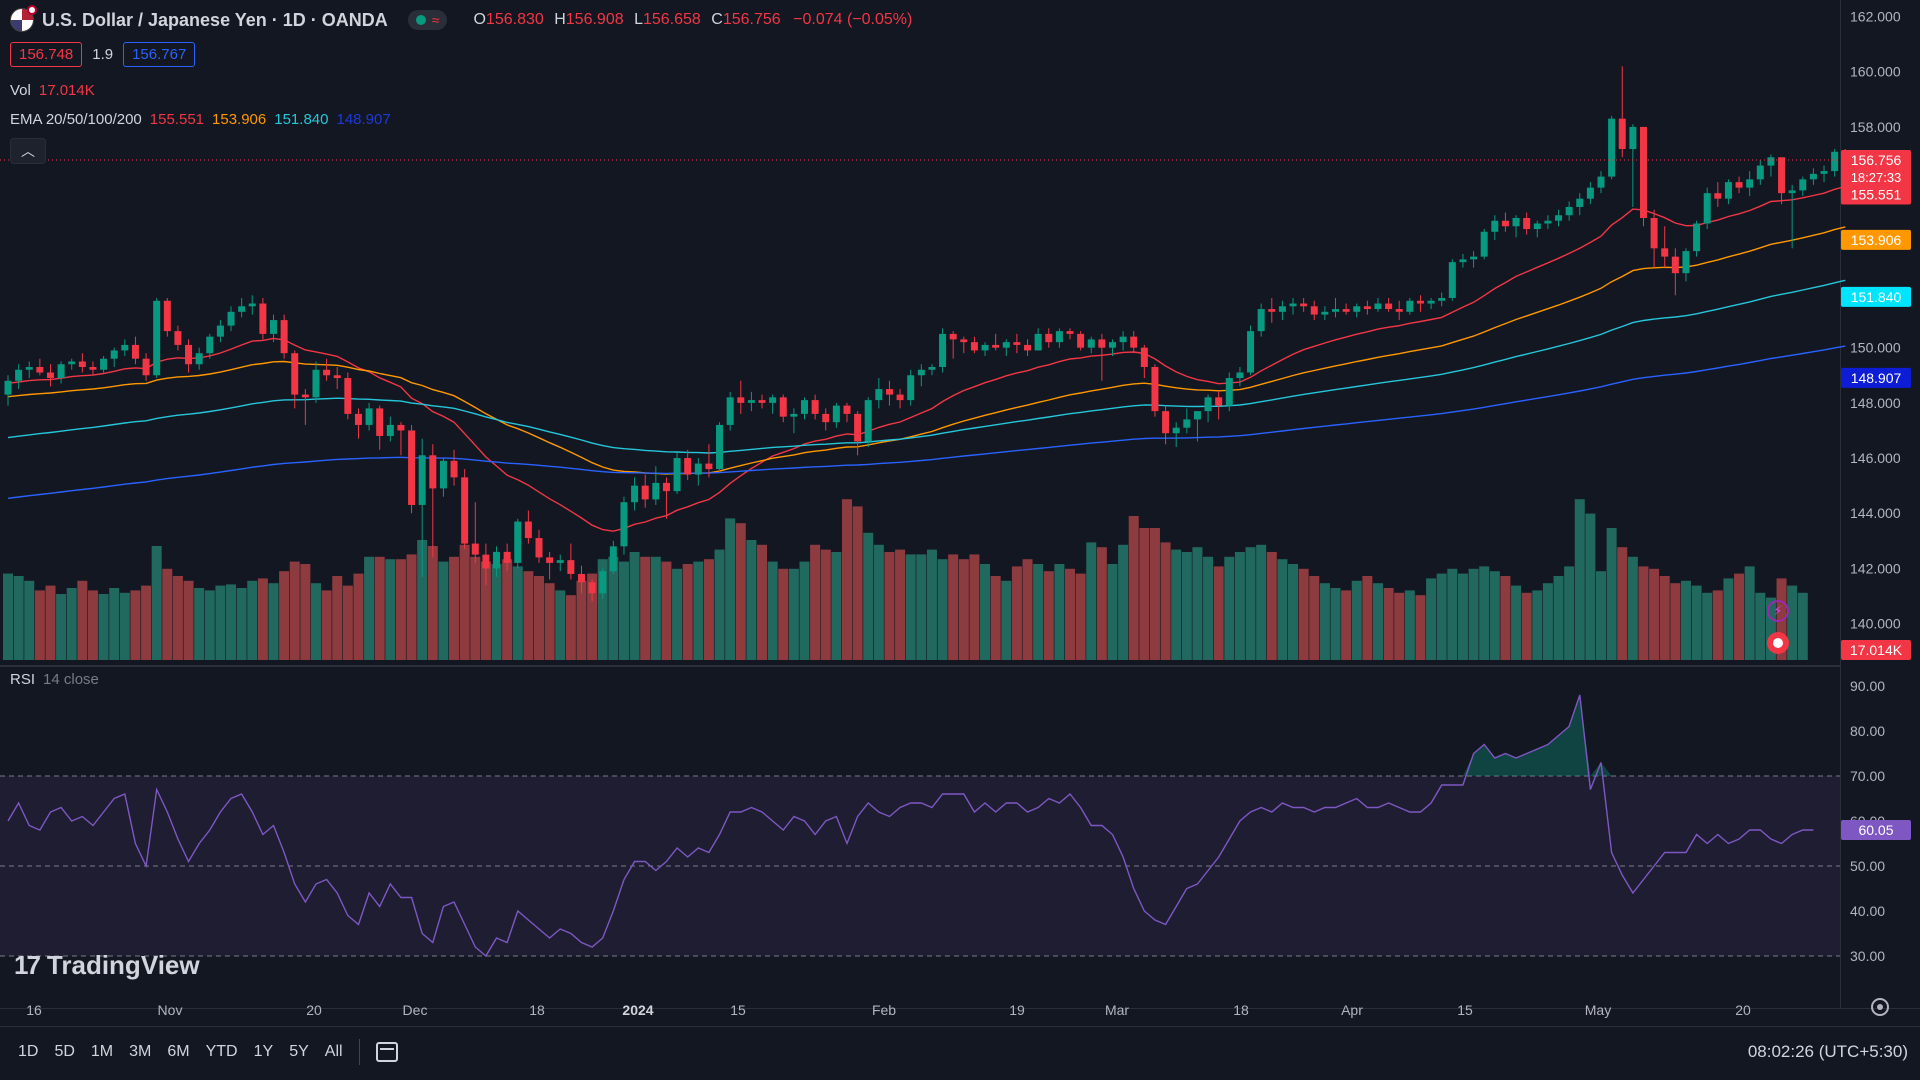 This screenshot has width=1920, height=1080. Describe the element at coordinates (107, 965) in the screenshot. I see `tradingview-logo: 17 TradingView` at that location.